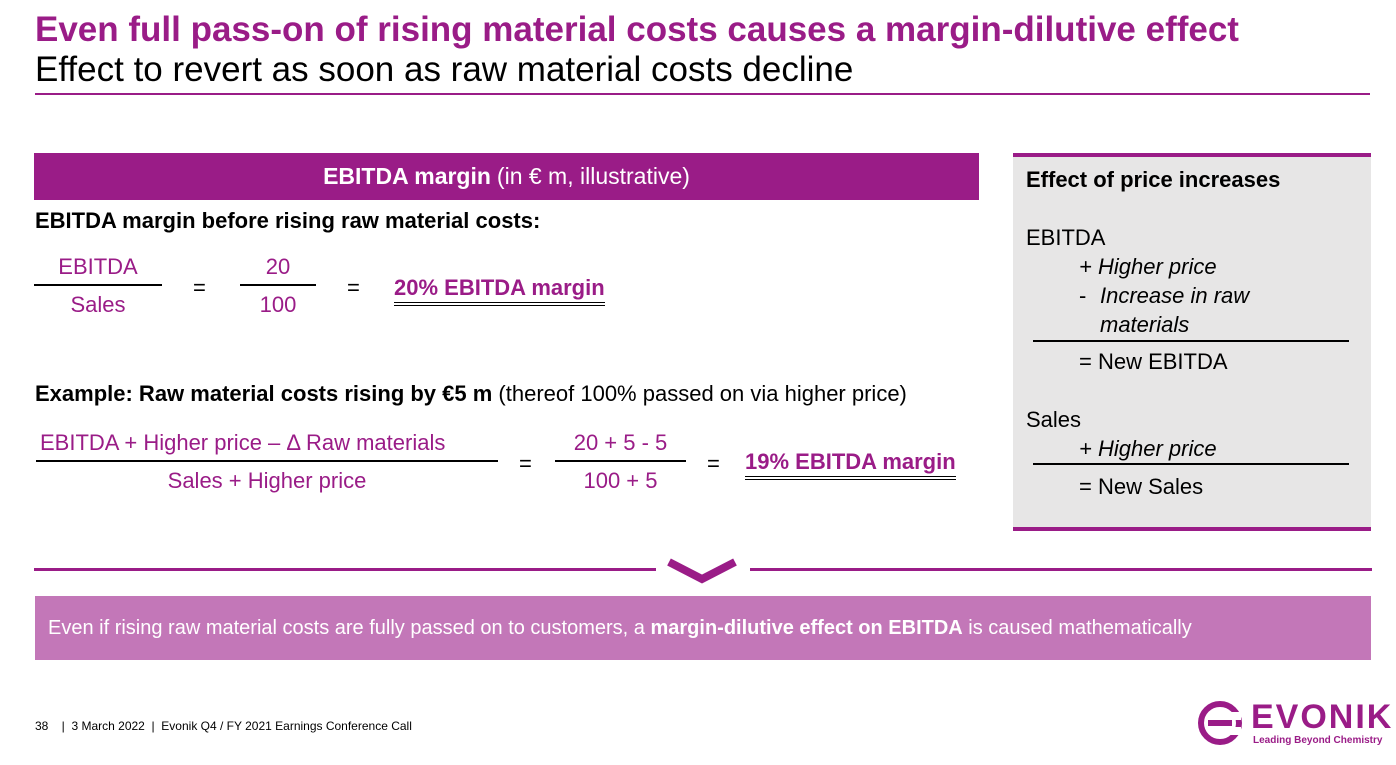  Describe the element at coordinates (345, 569) in the screenshot. I see `divider-left` at that location.